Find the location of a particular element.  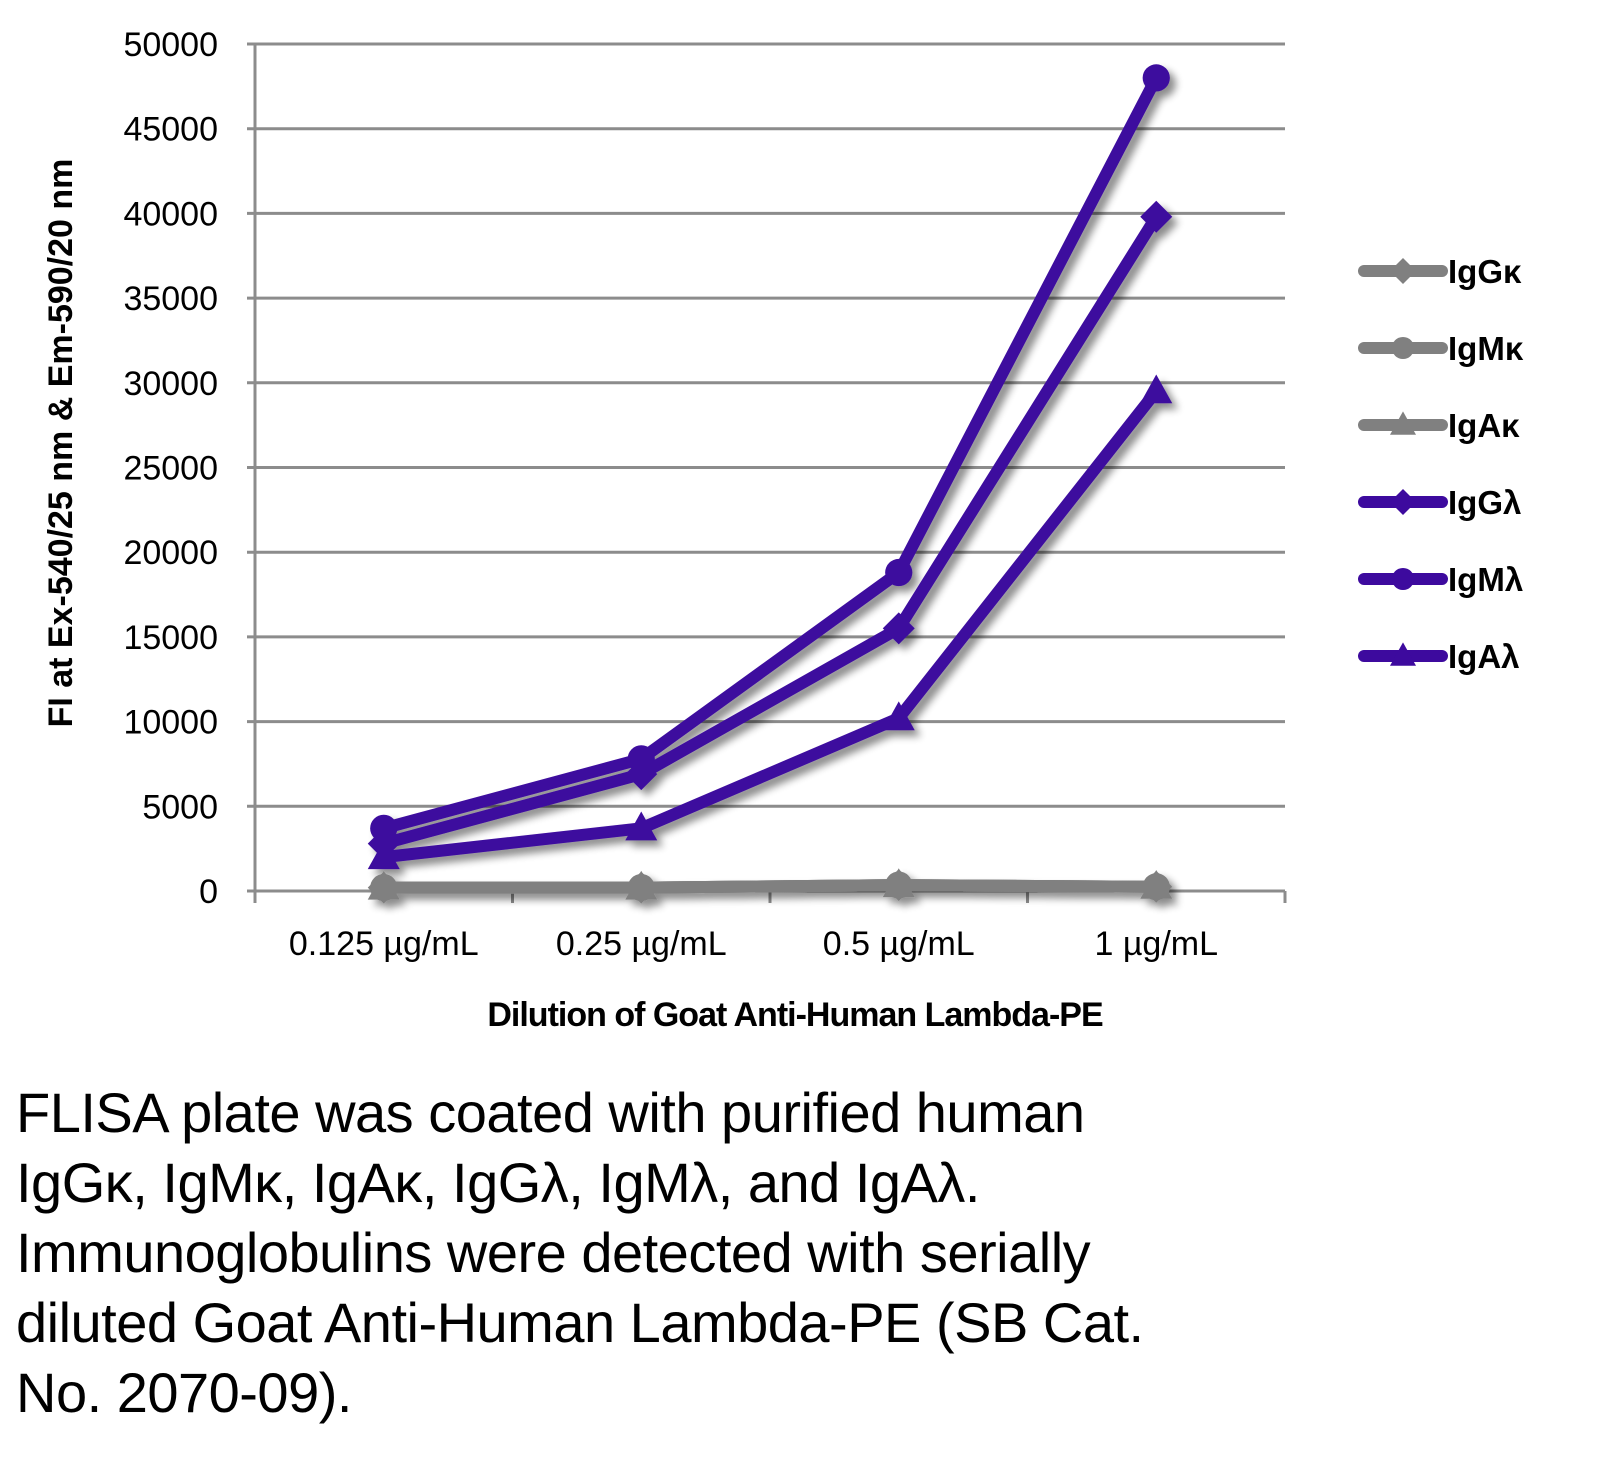

legend-item: IgMλ is located at coordinates (1440, 579).